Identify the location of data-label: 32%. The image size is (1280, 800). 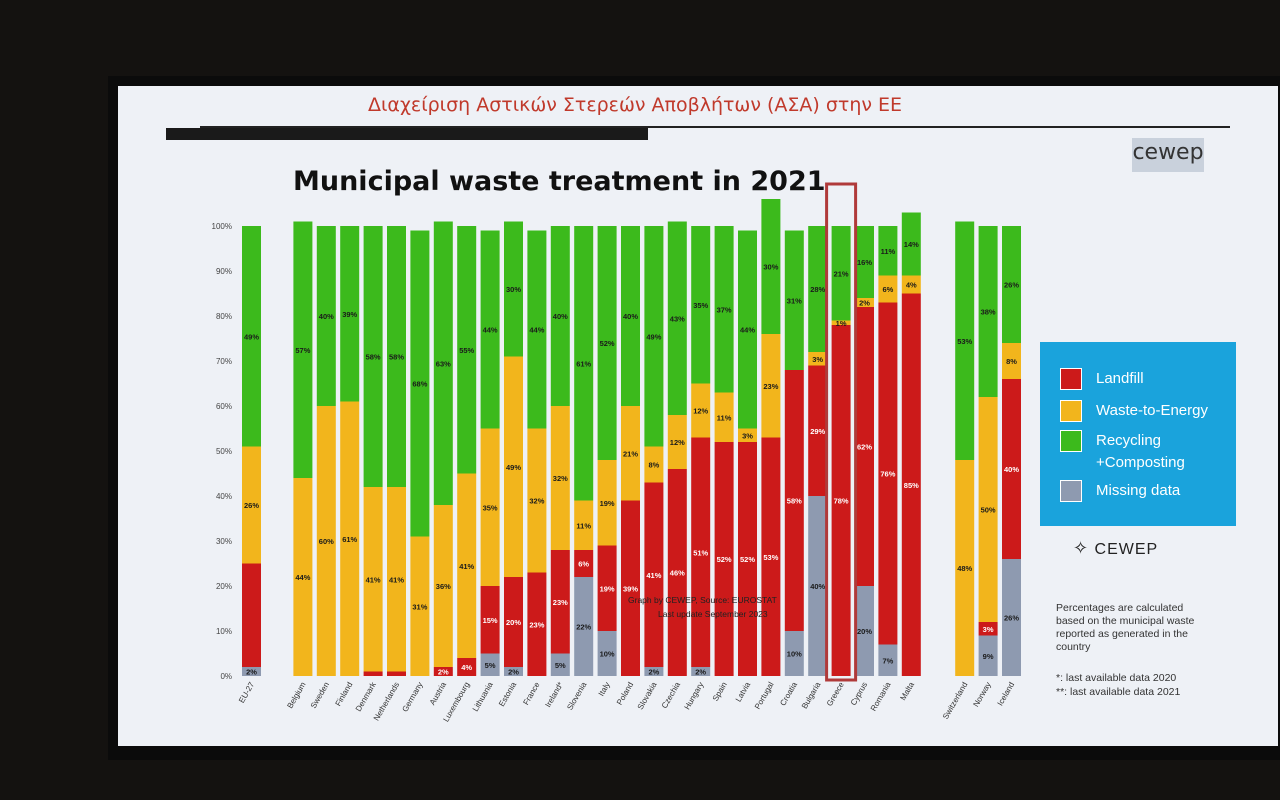
(536, 501).